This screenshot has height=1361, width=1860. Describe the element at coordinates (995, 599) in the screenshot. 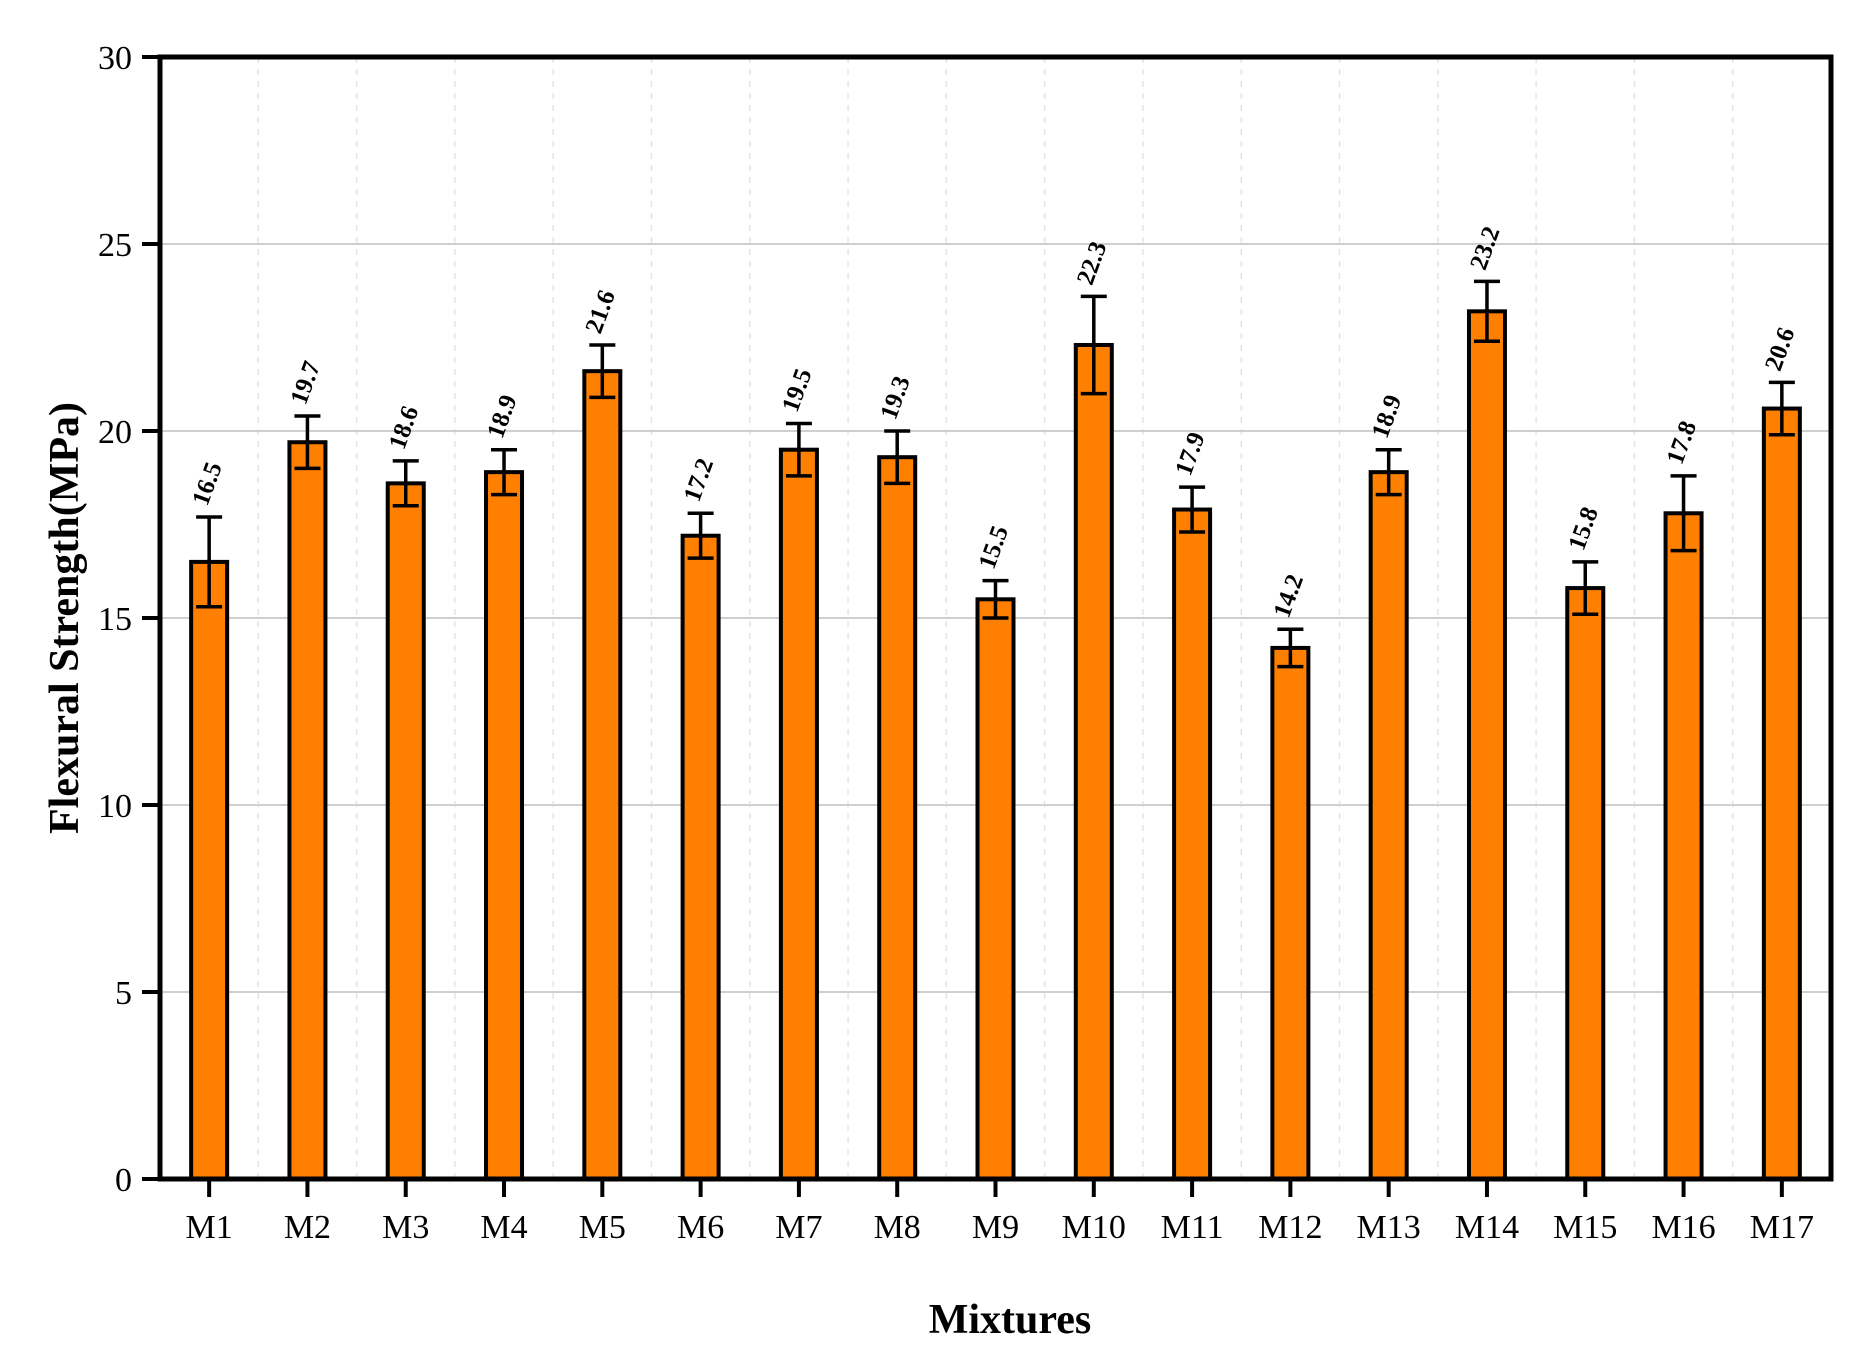

I see `error-bar-m9` at that location.